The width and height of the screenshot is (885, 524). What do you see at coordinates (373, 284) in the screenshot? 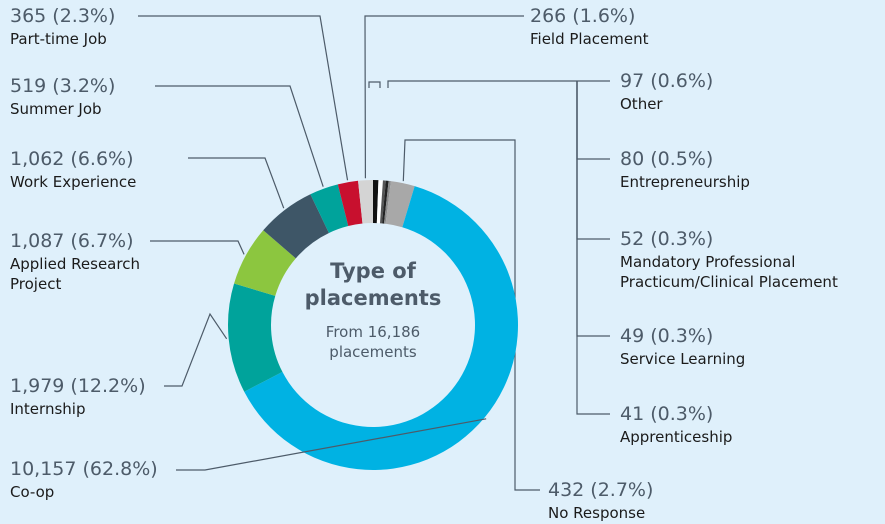
I see `chart-title: Type of placements` at bounding box center [373, 284].